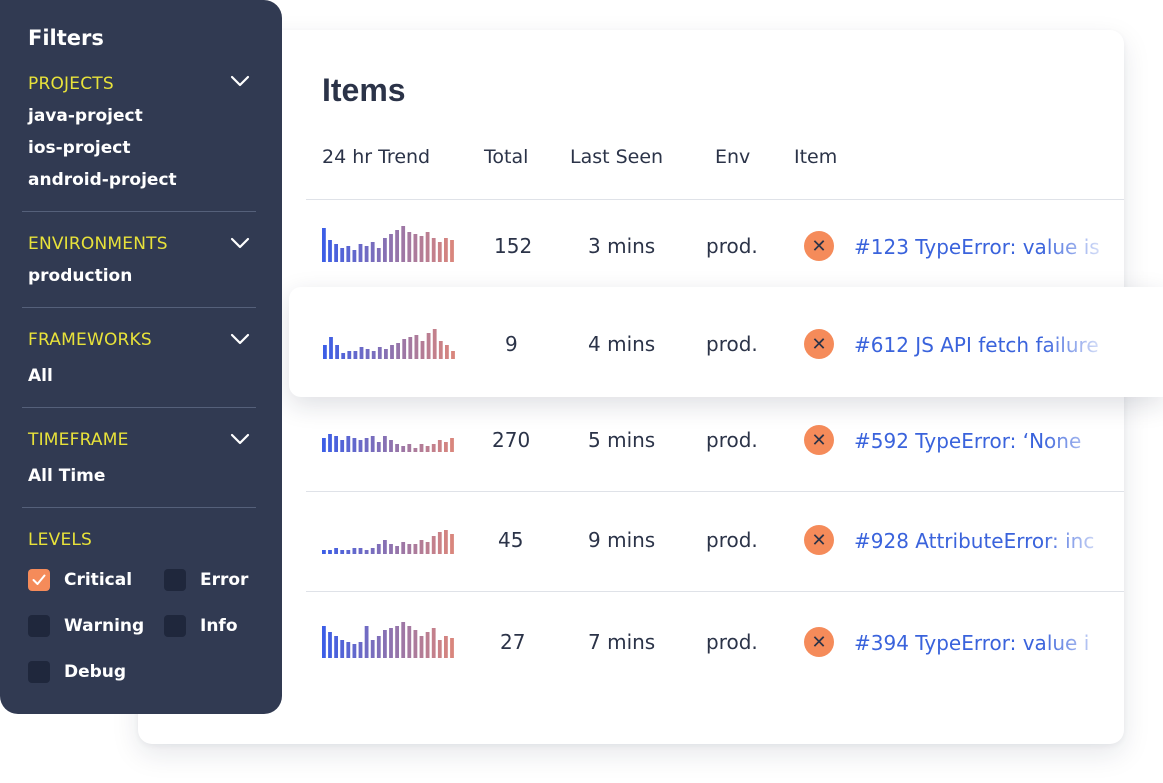 This screenshot has height=783, width=1163. Describe the element at coordinates (104, 626) in the screenshot. I see `checkbox-label: Warning` at that location.